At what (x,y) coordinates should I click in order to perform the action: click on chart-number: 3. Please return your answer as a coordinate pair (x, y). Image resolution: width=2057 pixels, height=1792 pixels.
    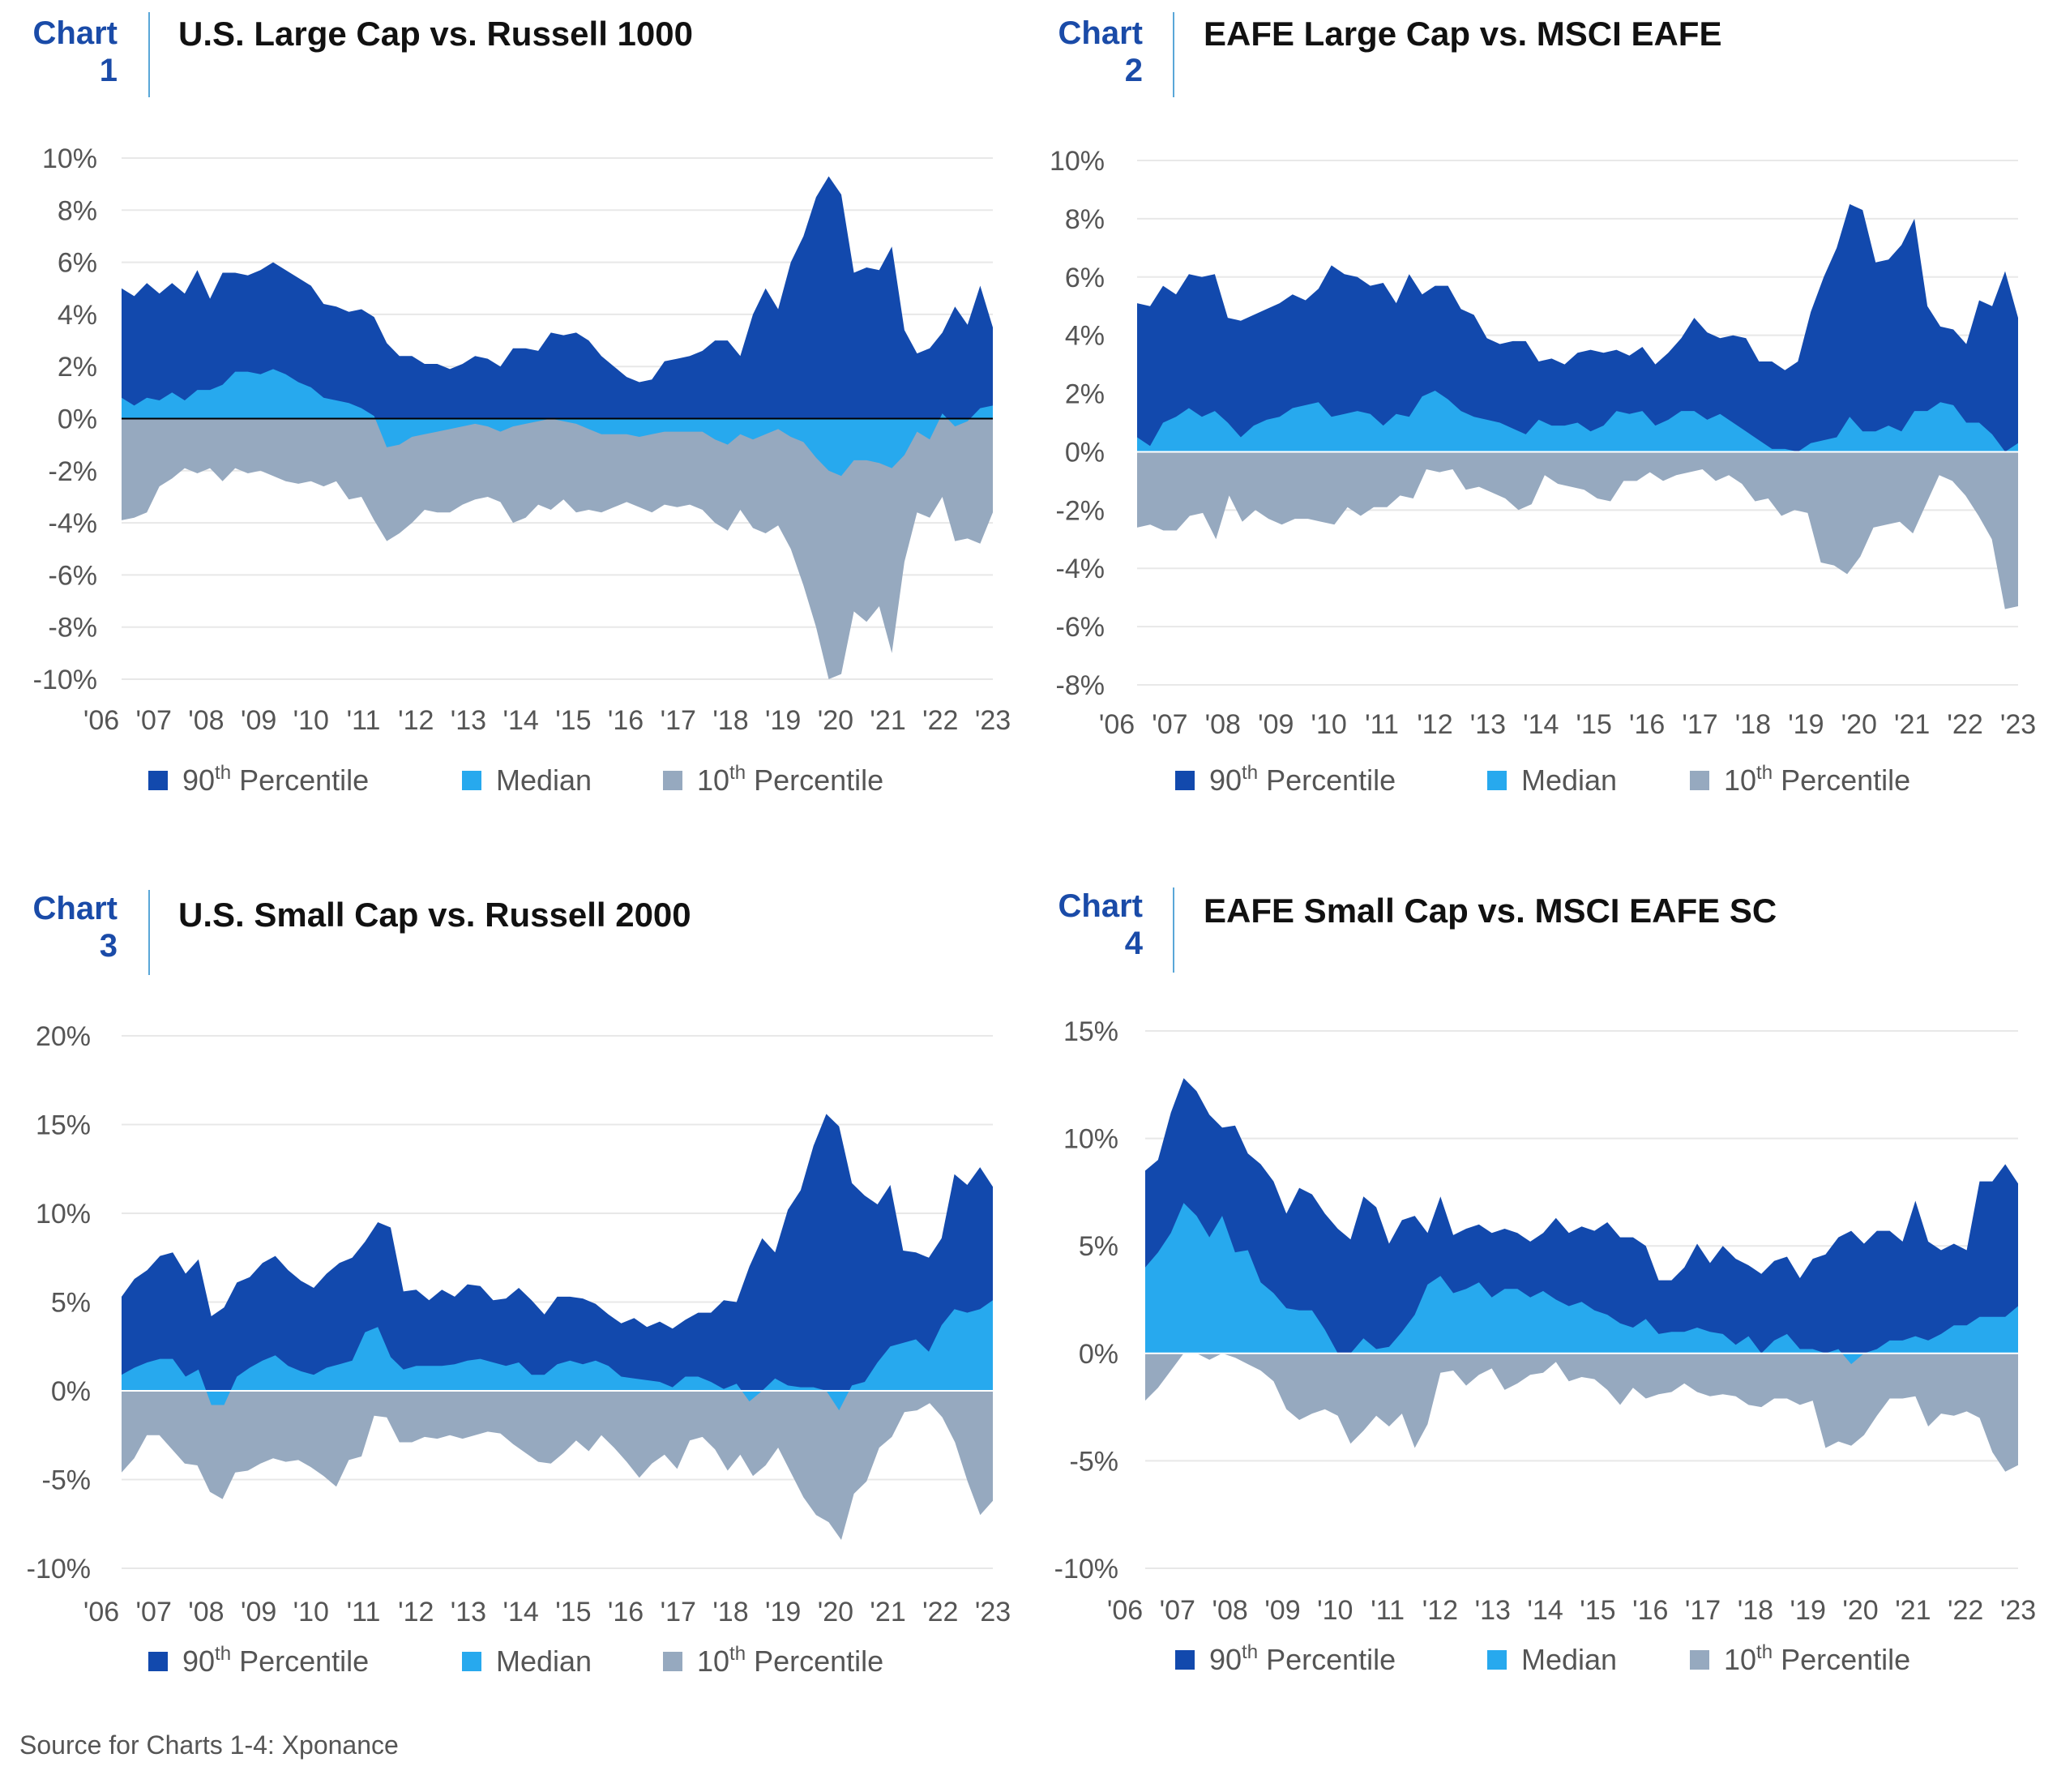
    Looking at the image, I should click on (108, 946).